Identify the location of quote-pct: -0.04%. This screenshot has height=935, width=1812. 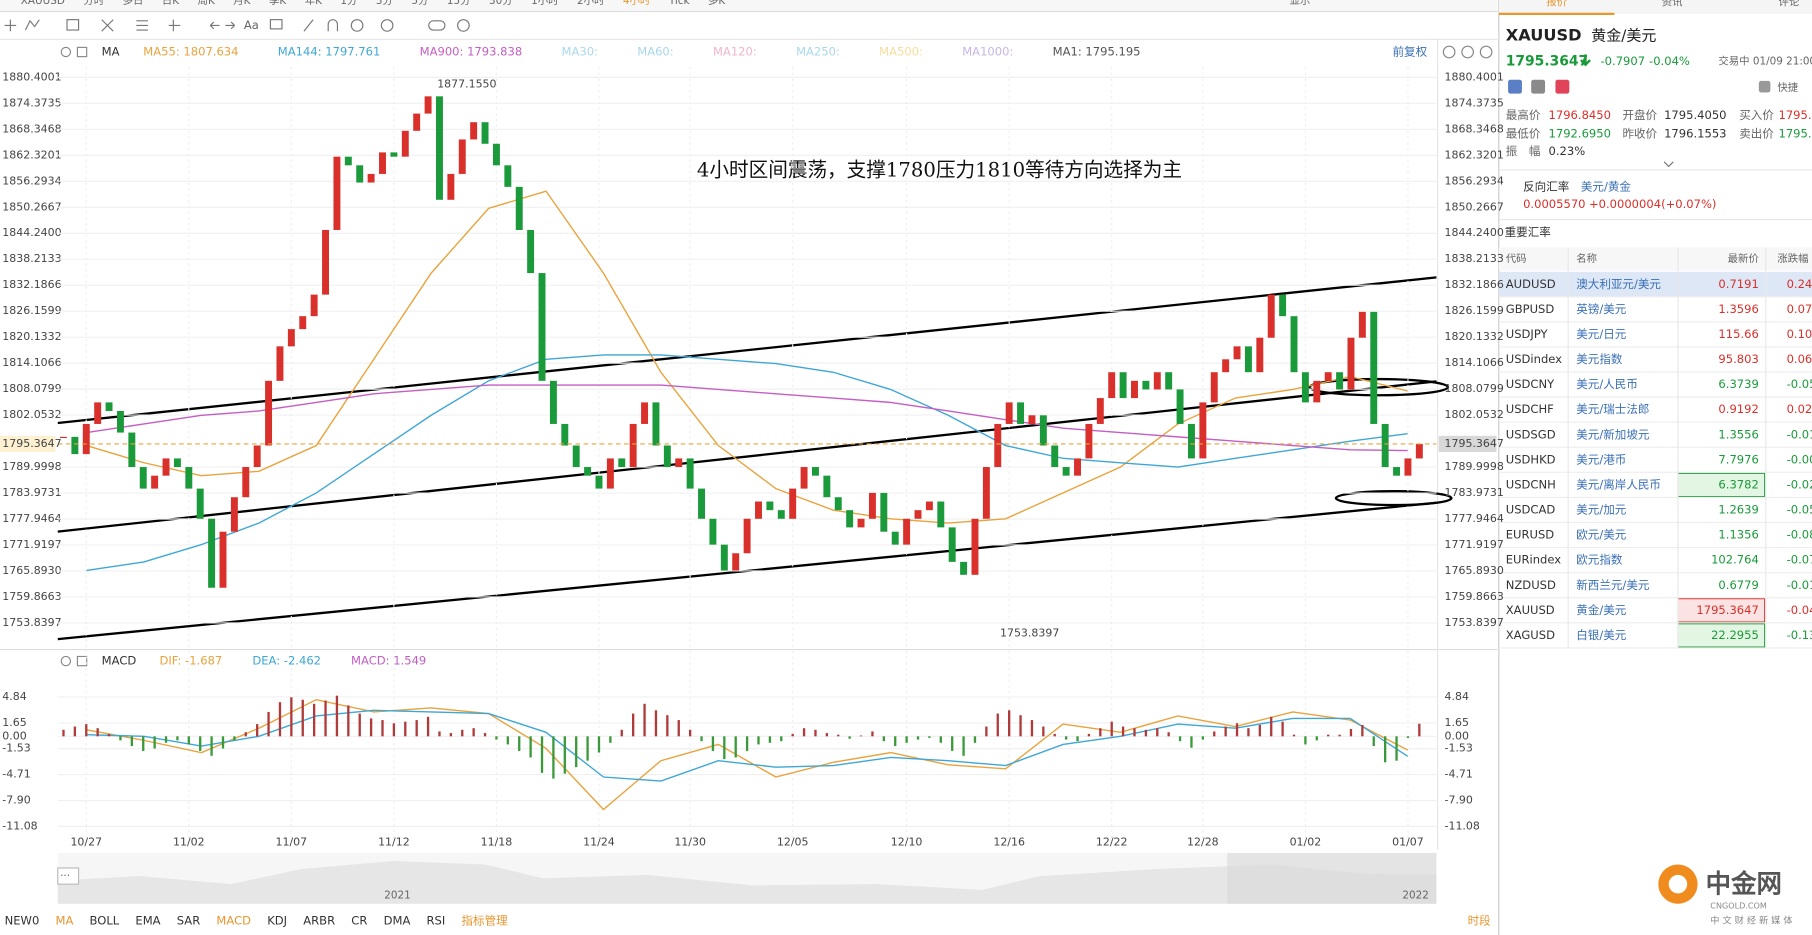
(1669, 61).